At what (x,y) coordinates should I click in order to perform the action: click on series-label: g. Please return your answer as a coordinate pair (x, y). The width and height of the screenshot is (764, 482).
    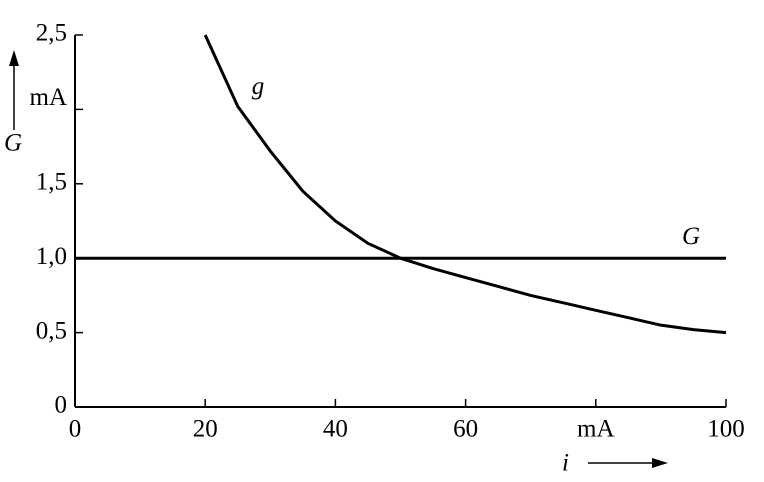
    Looking at the image, I should click on (258, 86).